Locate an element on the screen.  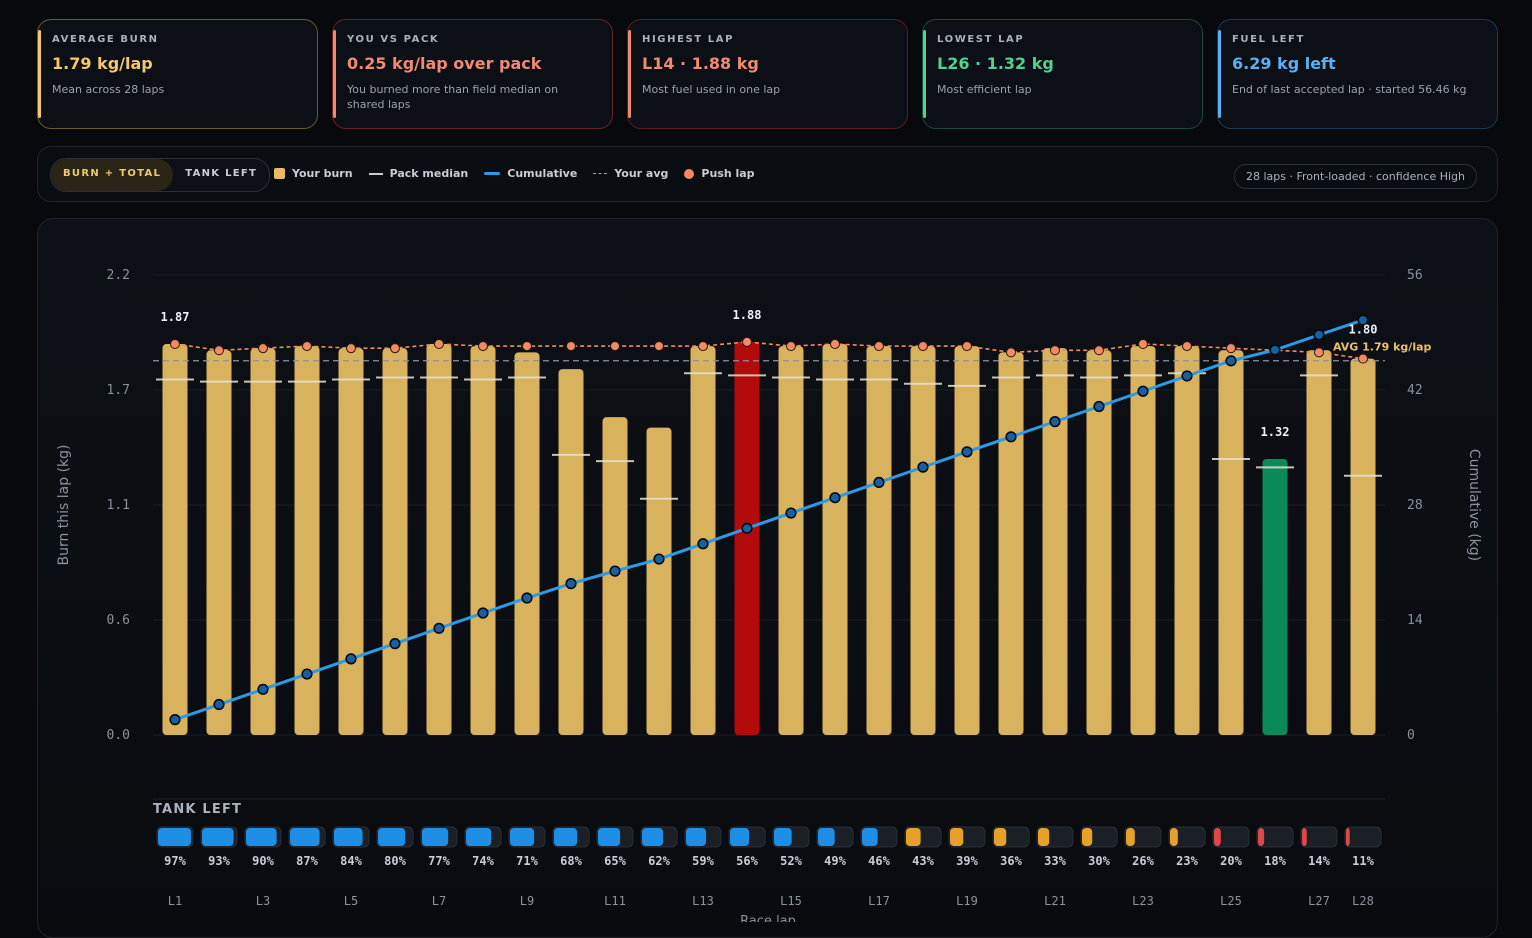
x-tick-label: L5 is located at coordinates (351, 901).